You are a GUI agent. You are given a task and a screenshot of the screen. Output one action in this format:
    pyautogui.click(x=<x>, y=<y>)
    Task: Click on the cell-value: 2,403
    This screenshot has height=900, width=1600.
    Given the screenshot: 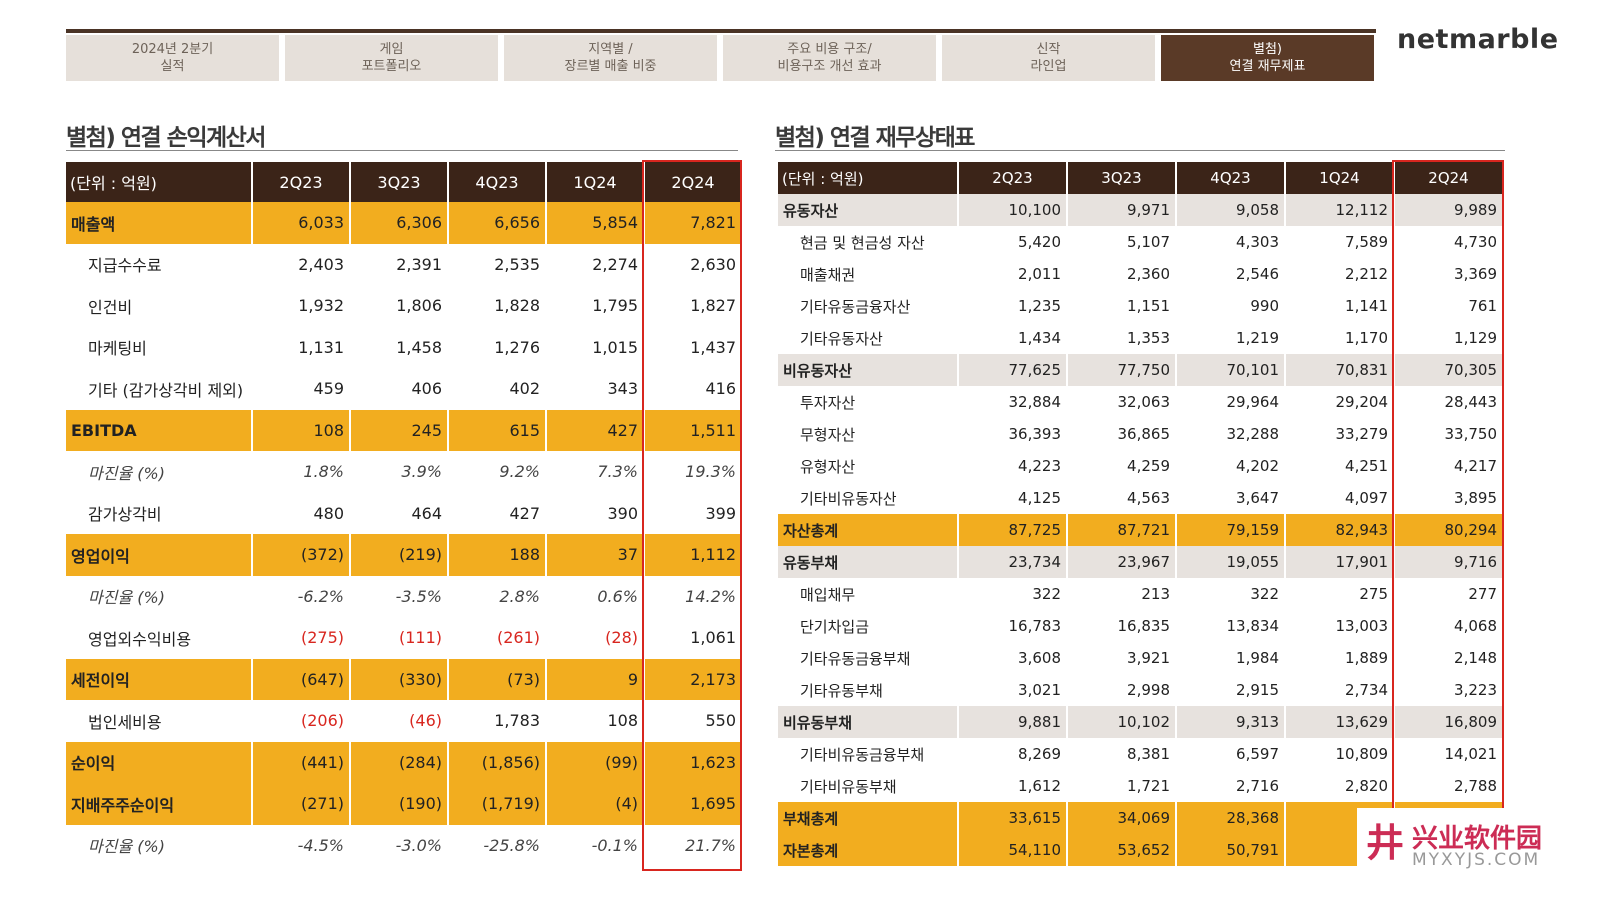 What is the action you would take?
    pyautogui.click(x=301, y=264)
    